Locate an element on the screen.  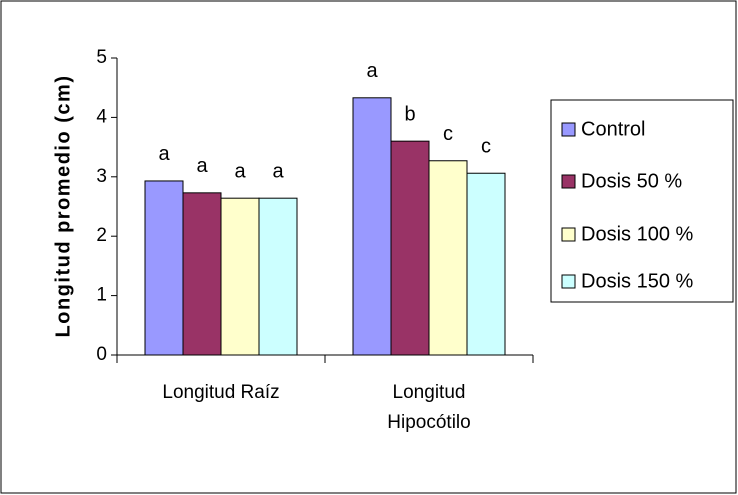
legend-label: Dosis 150 % is located at coordinates (637, 281).